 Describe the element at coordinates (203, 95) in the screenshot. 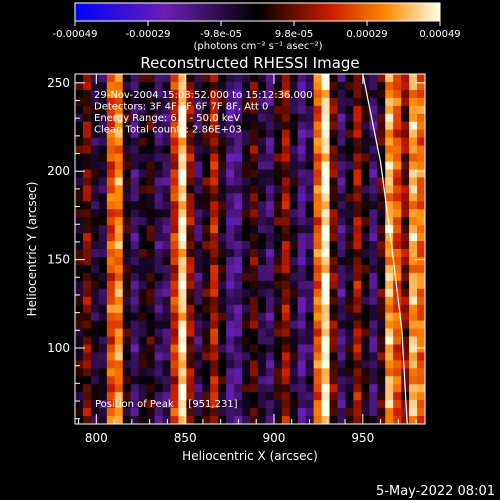

I see `annotation-line: 29-Nov-2004 15:08:52.000 to 15:12:36.000` at that location.